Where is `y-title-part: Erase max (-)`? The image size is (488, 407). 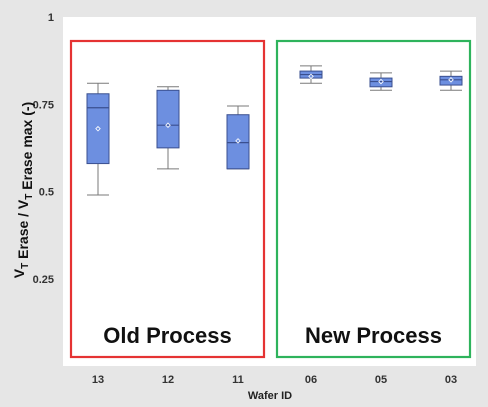 y-title-part: Erase max (-) is located at coordinates (27, 148).